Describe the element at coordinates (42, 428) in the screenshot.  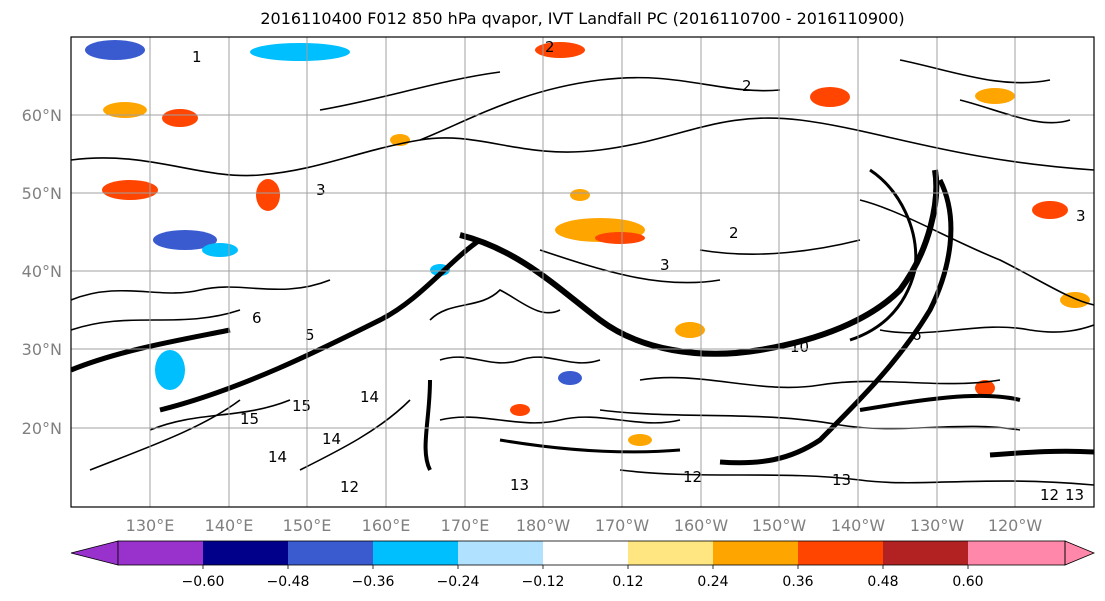
I see `lat-label-20n: 20°N` at that location.